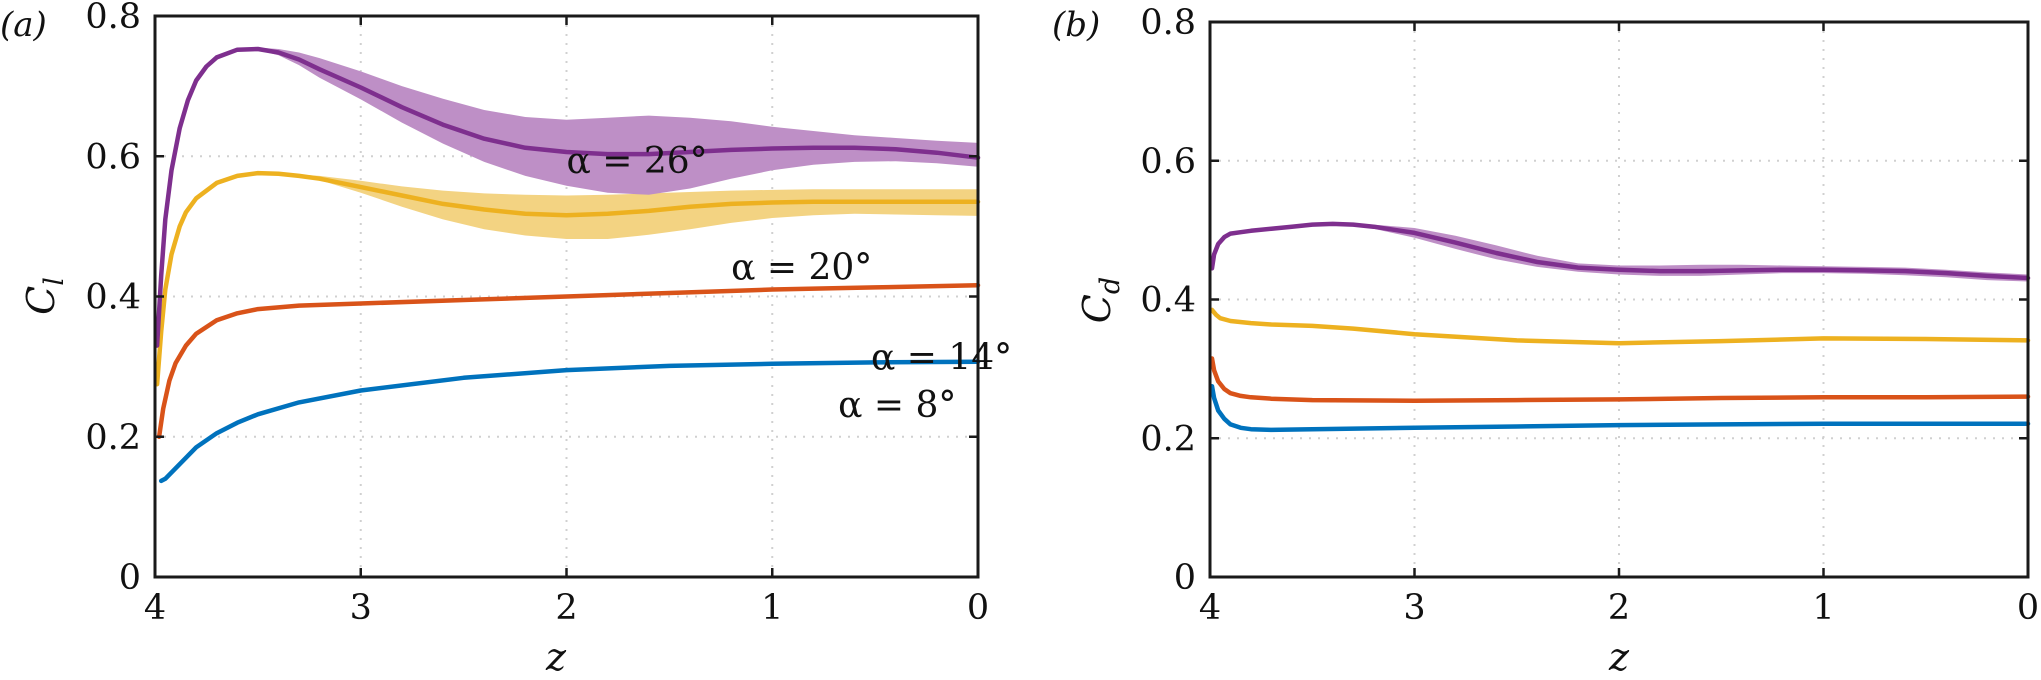  What do you see at coordinates (113, 157) in the screenshot?
I see `panel-a-ytick-label: 0.6` at bounding box center [113, 157].